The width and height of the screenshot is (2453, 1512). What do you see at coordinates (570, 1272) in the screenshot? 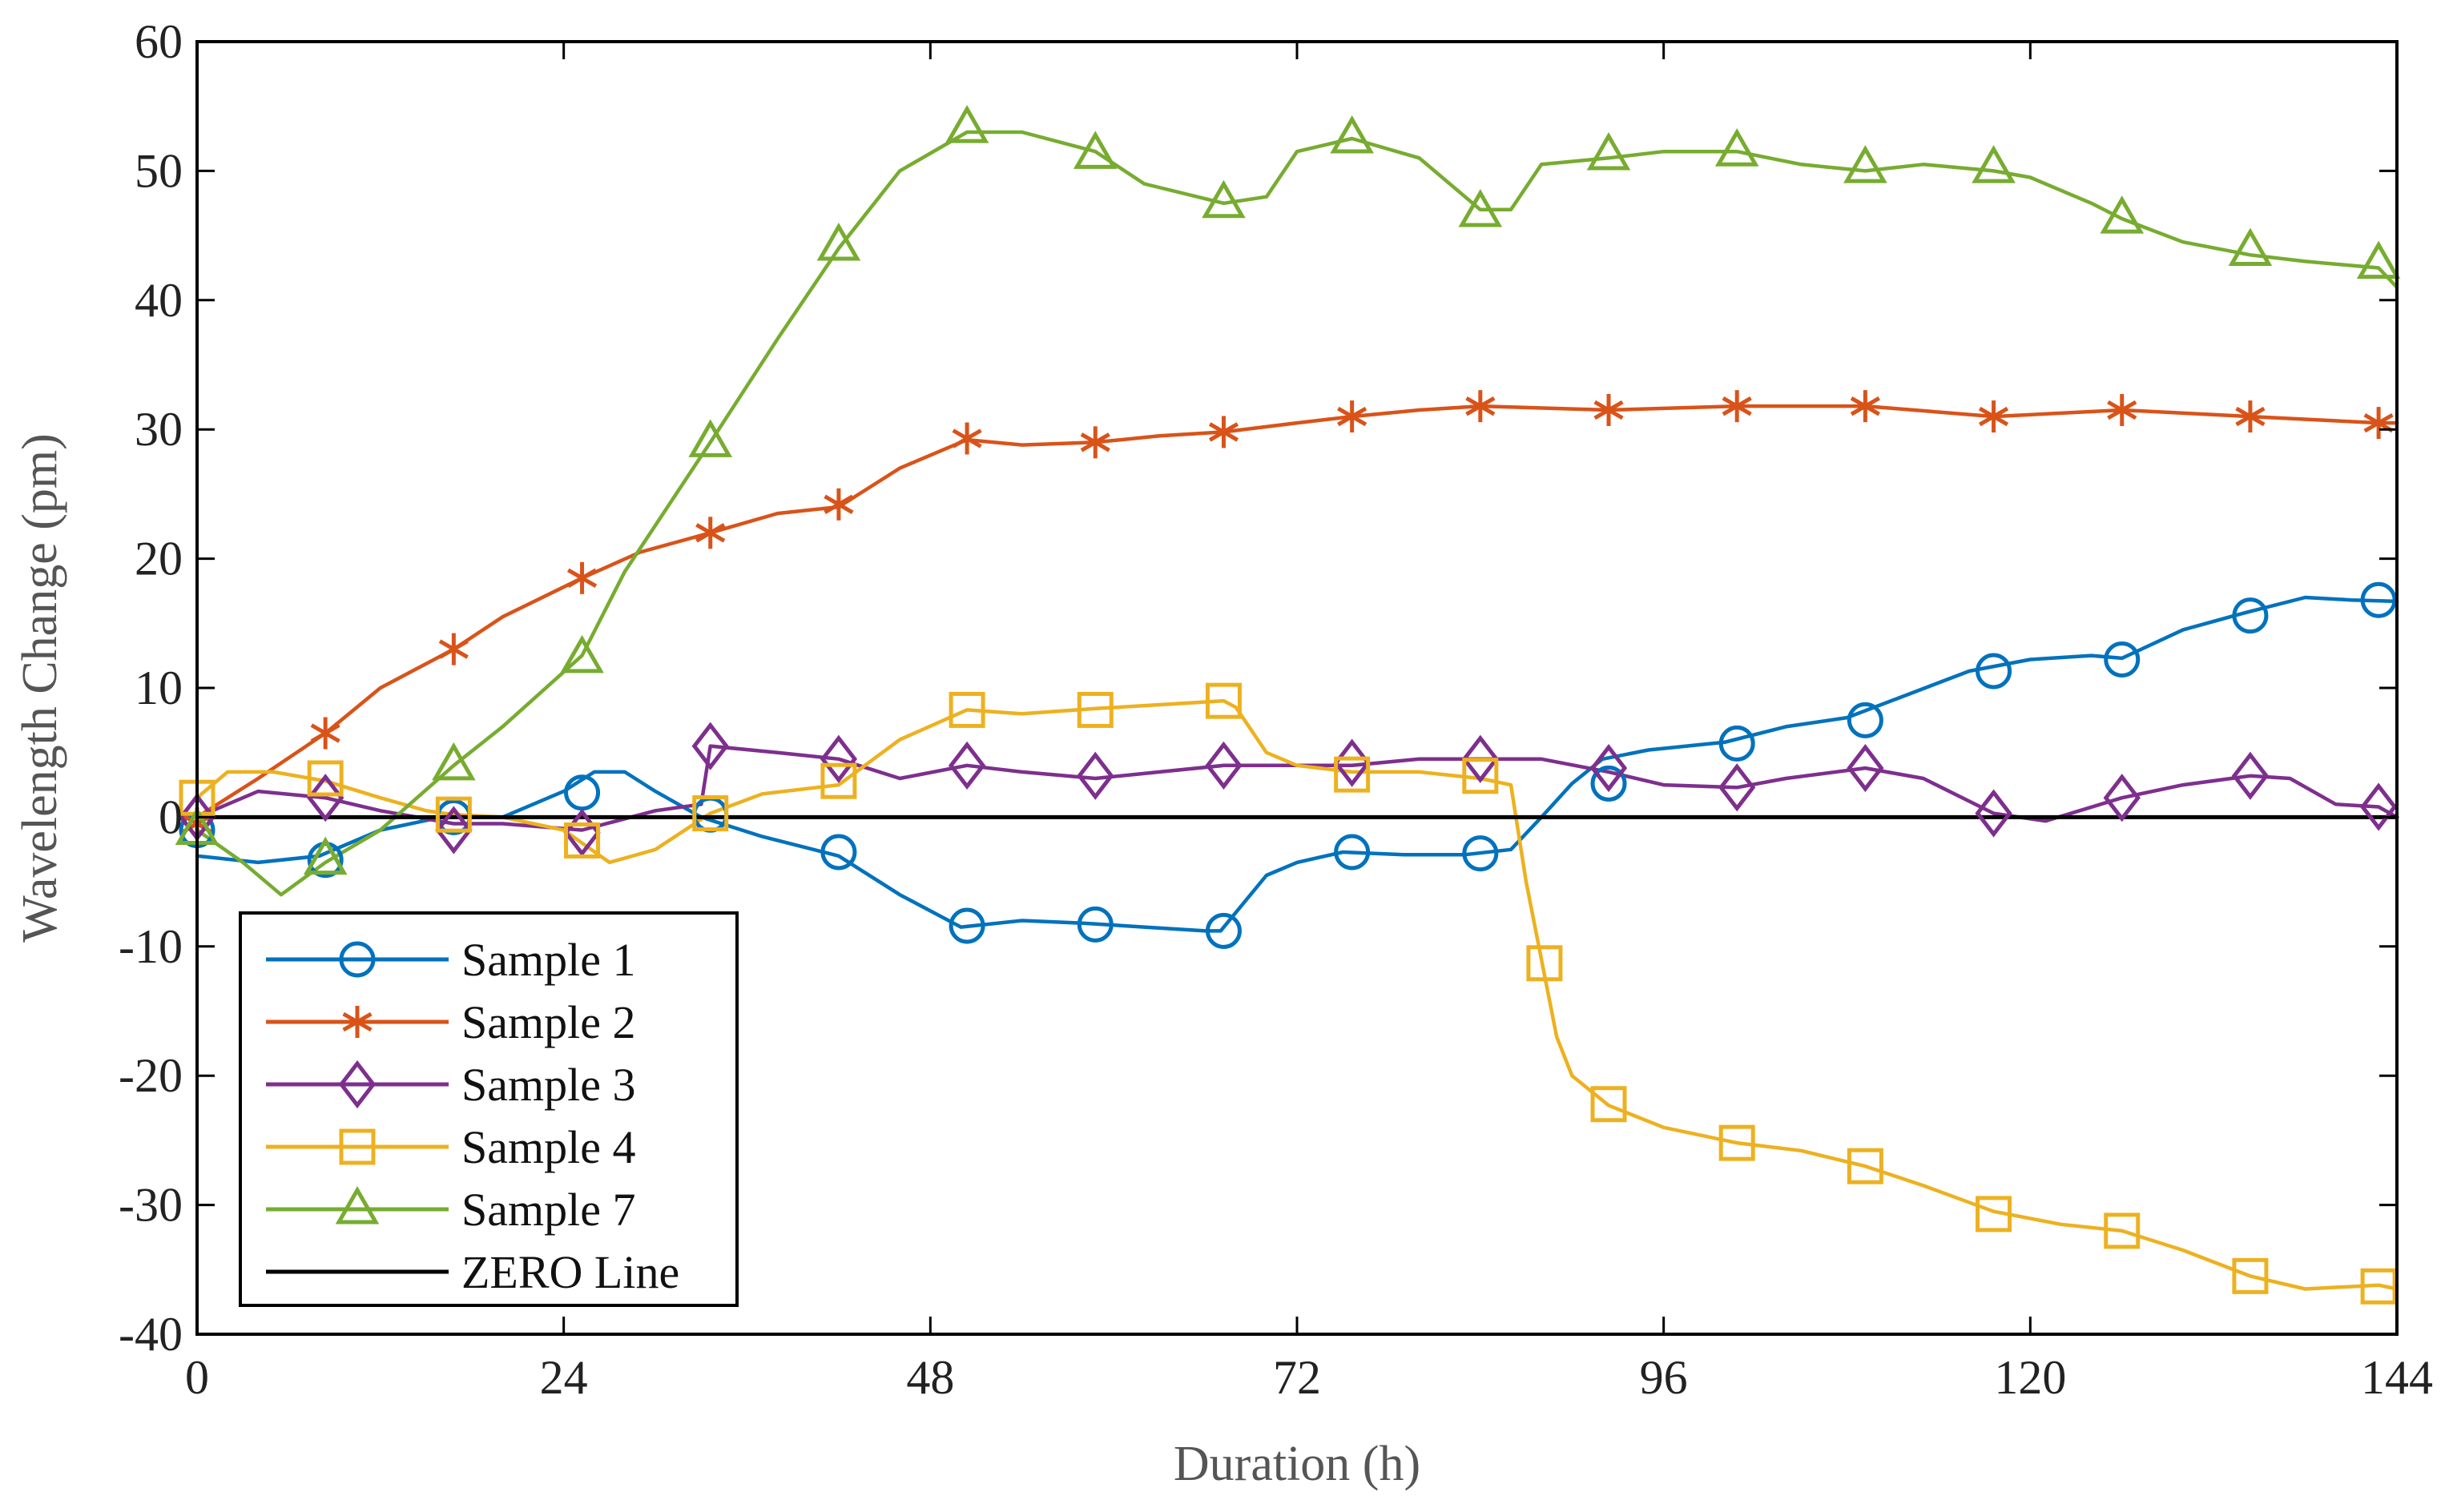
I see `legend-zero-line-label: ZERO Line` at bounding box center [570, 1272].